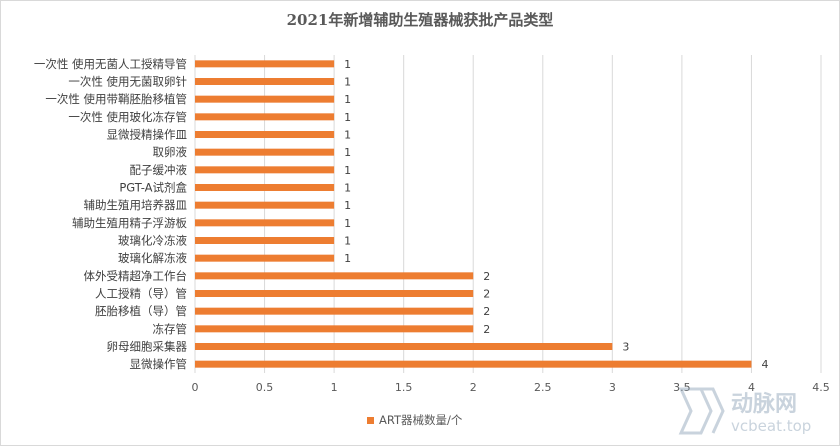  I want to click on category-label: 取卵液, so click(170, 152).